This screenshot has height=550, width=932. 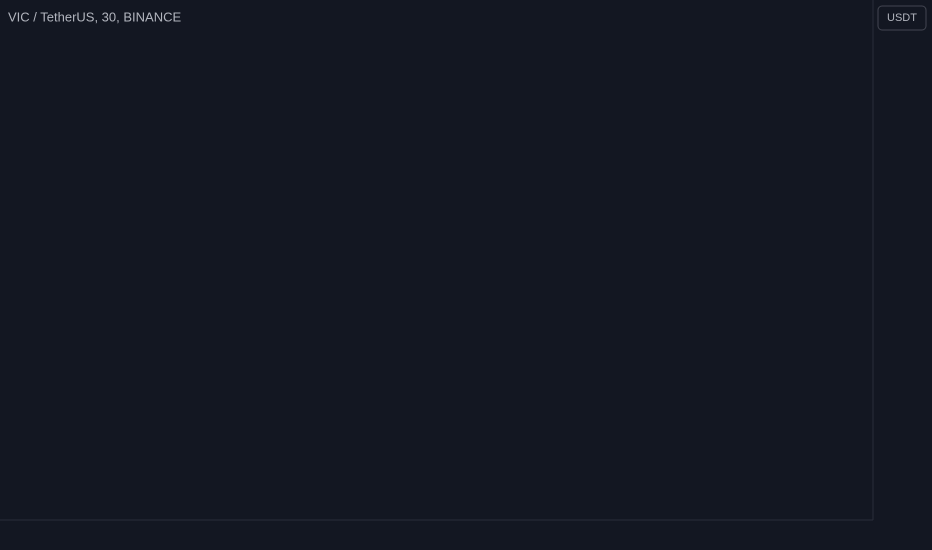 I want to click on currency-label: USDT, so click(x=902, y=18).